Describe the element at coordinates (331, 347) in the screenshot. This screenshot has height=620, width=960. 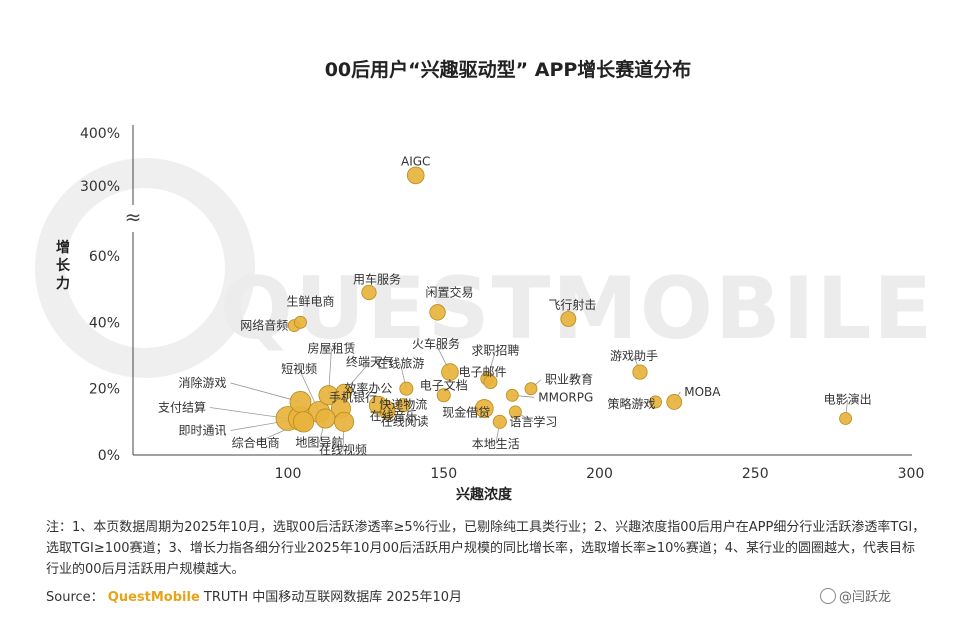
I see `data-label: 房屋租赁` at that location.